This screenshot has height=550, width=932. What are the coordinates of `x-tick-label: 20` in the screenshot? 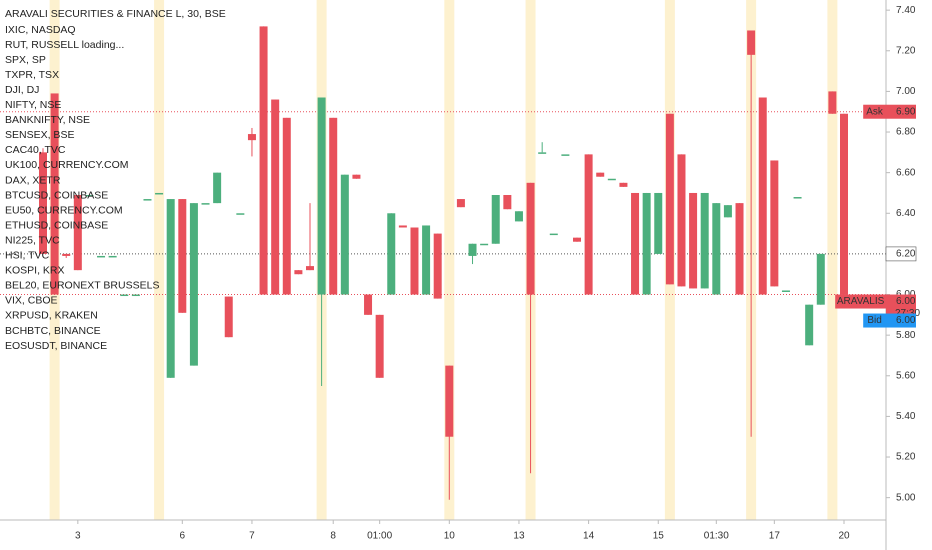 It's located at (844, 536).